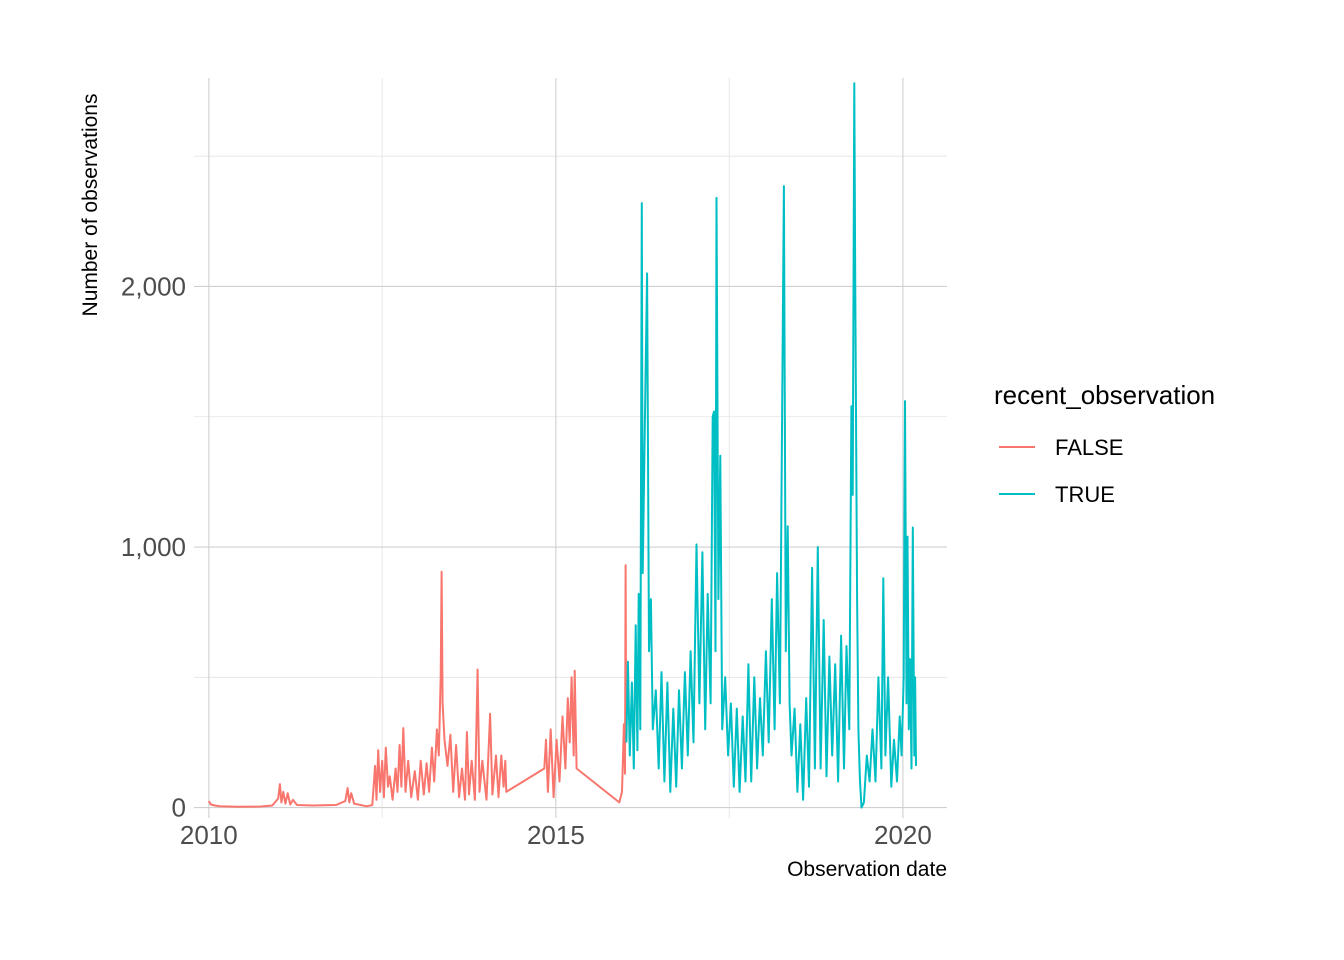  What do you see at coordinates (90, 205) in the screenshot?
I see `y-axis-title: Number of observations` at bounding box center [90, 205].